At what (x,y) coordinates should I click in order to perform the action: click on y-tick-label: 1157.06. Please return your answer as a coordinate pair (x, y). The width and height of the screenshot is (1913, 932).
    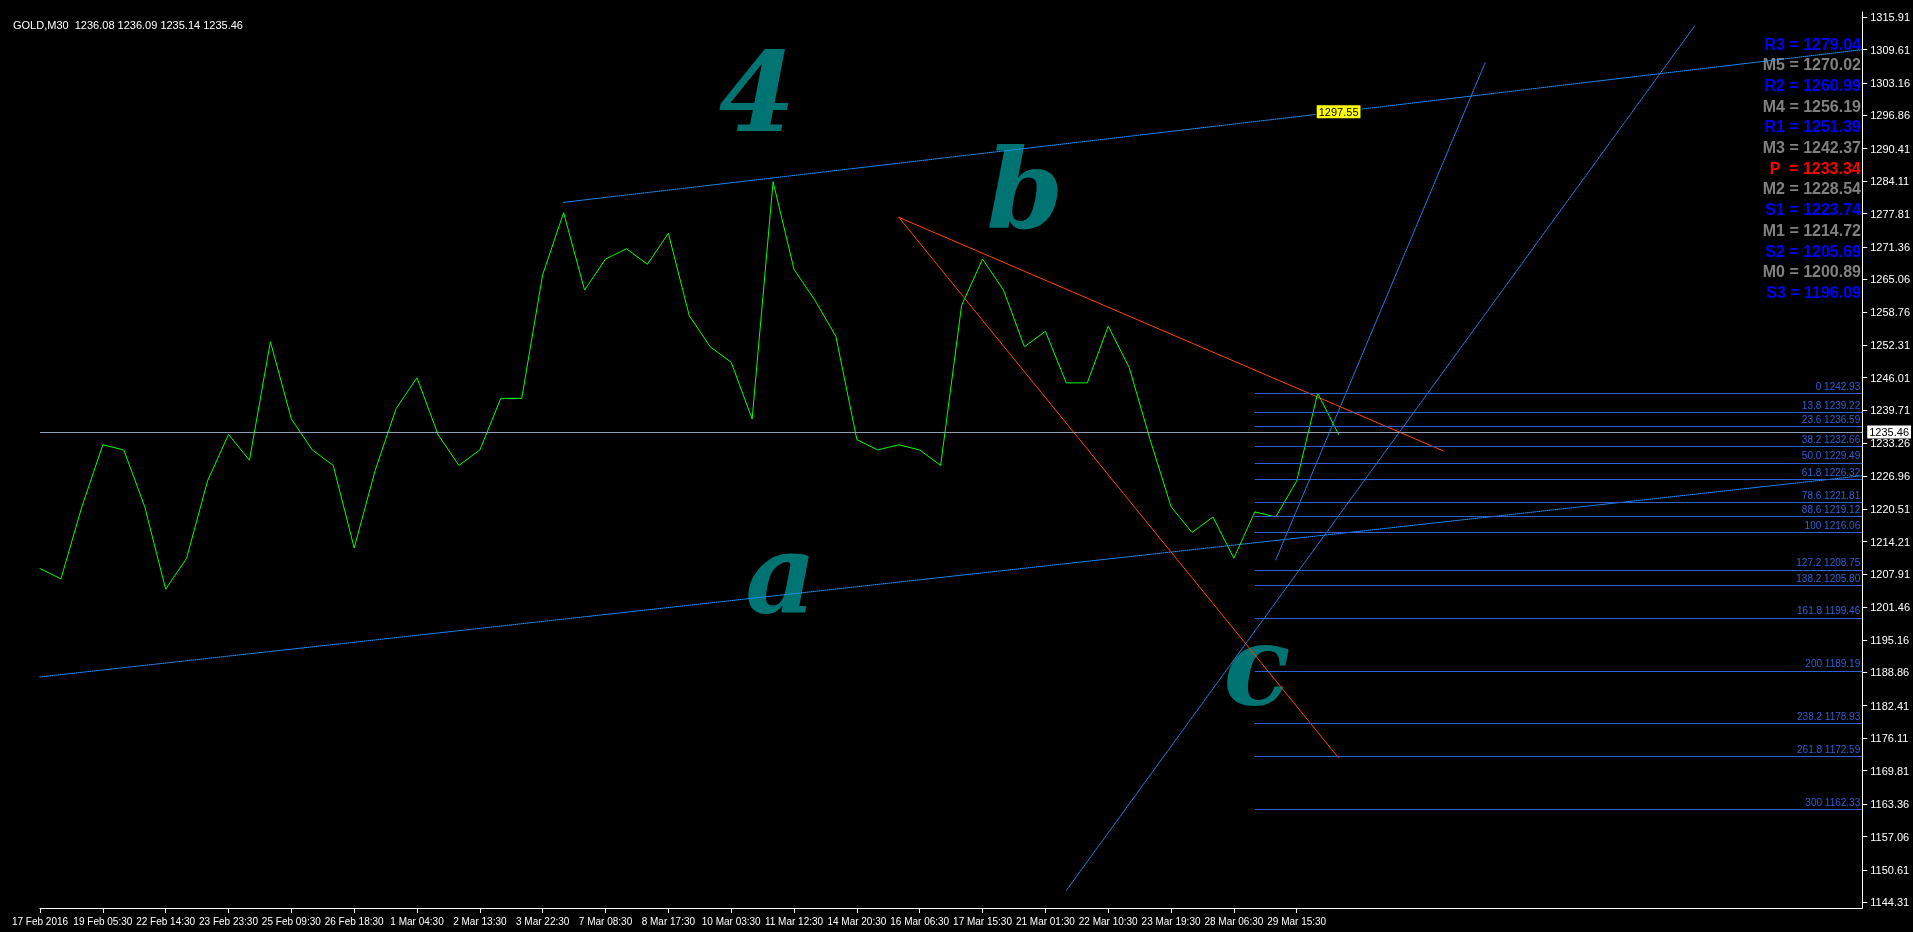
    Looking at the image, I should click on (1890, 836).